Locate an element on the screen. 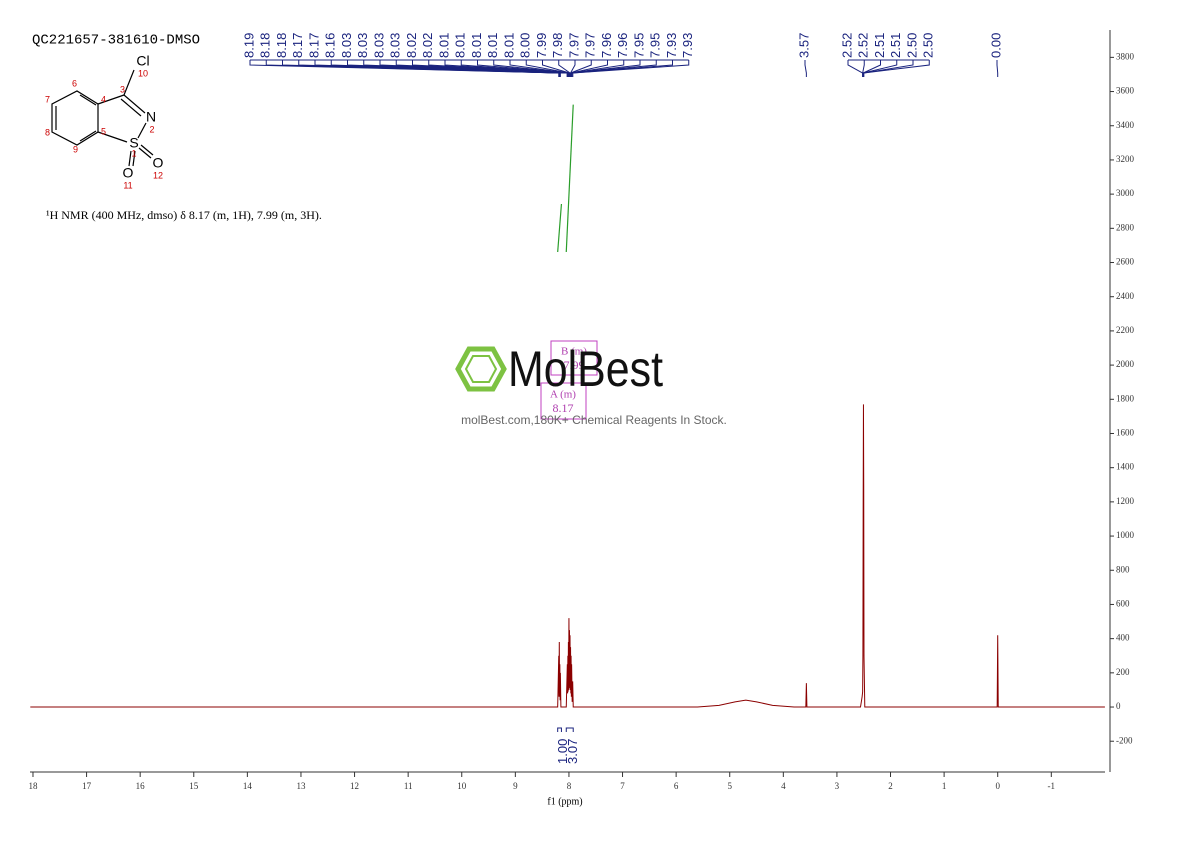 Image resolution: width=1190 pixels, height=846 pixels. atom: Cl is located at coordinates (142, 61).